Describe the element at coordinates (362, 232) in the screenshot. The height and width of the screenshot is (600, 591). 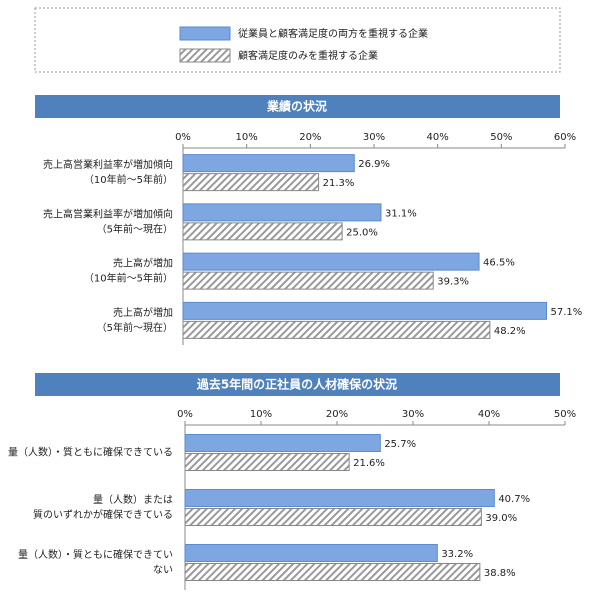
I see `value-label: 25.0%` at that location.